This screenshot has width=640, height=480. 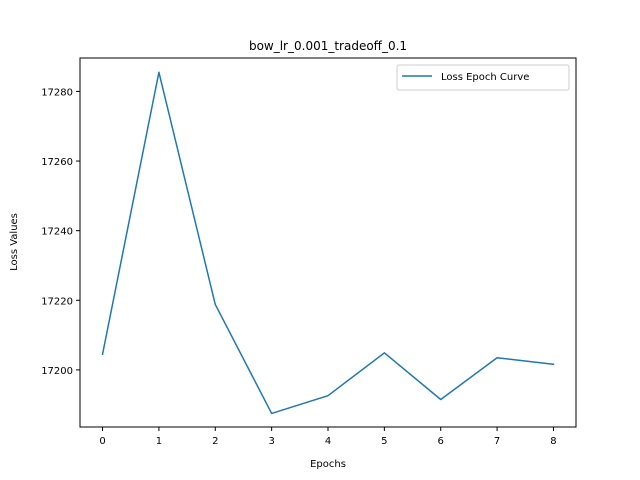 I want to click on x-tick-label: 5, so click(x=384, y=441).